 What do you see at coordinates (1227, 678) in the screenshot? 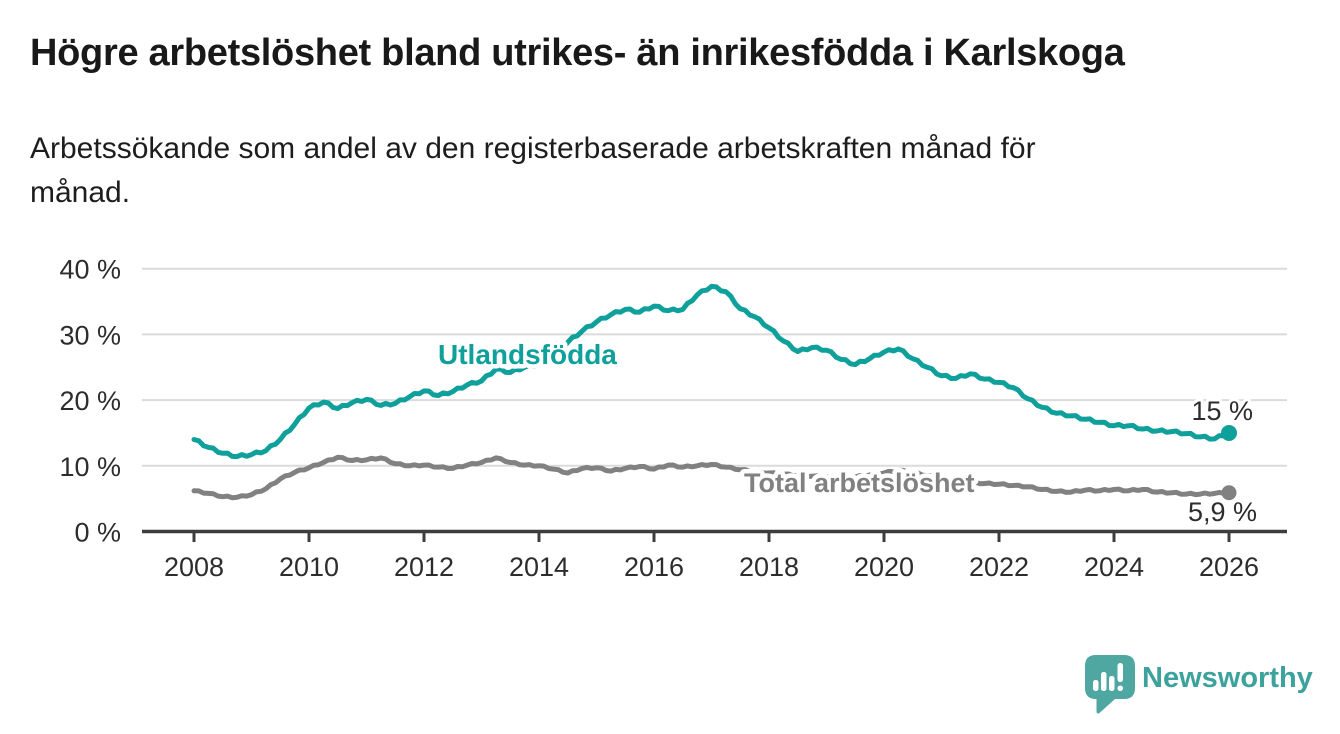
I see `newsworthy-logo-text: Newsworthy` at bounding box center [1227, 678].